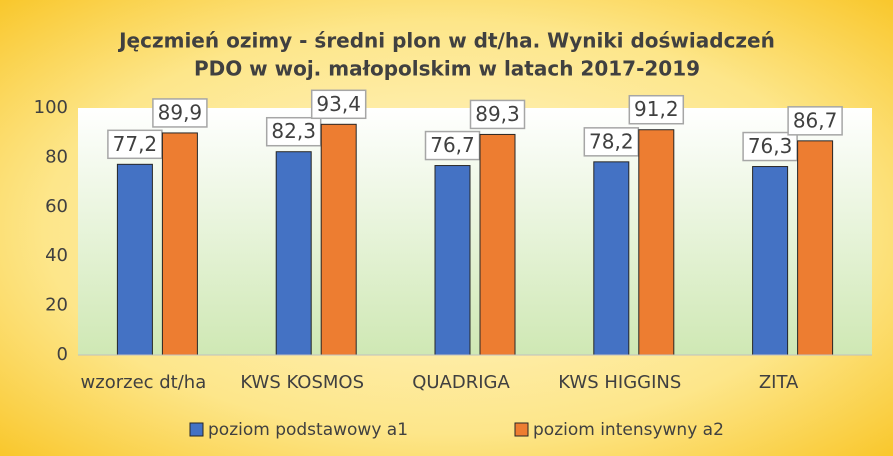 This screenshot has height=456, width=893. I want to click on y-tick-label: 20, so click(56, 305).